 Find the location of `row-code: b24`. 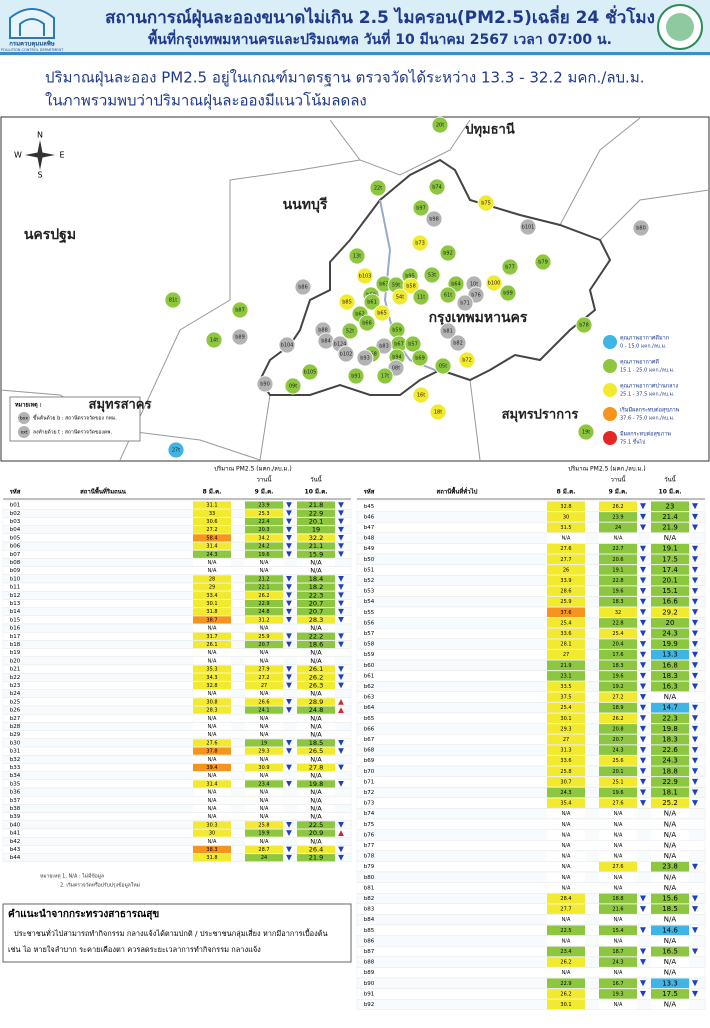

row-code: b24 is located at coordinates (15, 694).